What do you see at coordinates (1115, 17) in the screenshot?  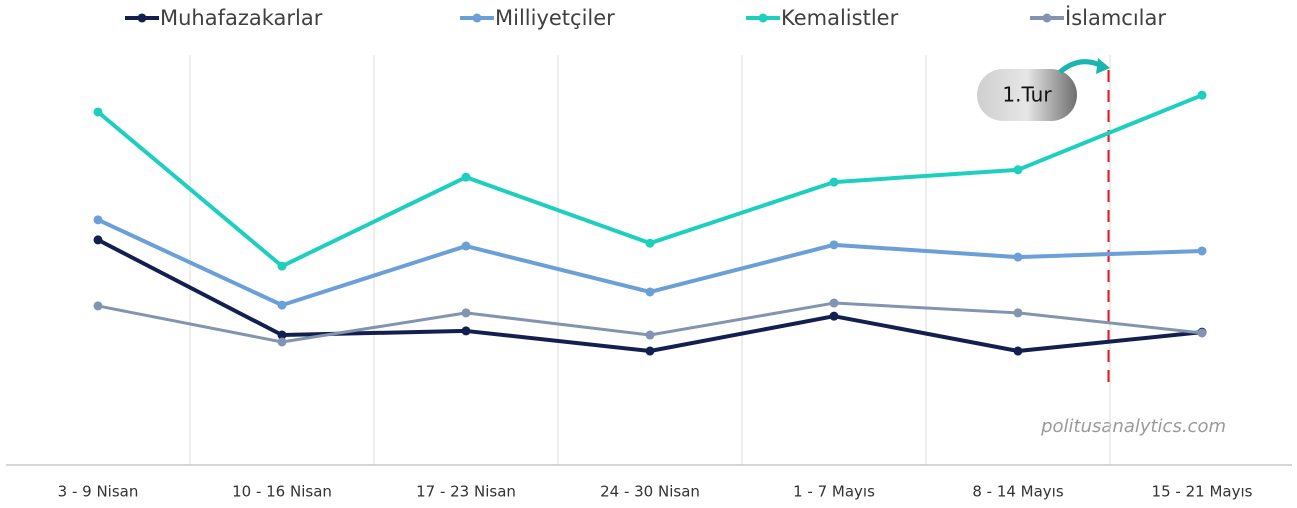 I see `legend-label: İslamcılar` at bounding box center [1115, 17].